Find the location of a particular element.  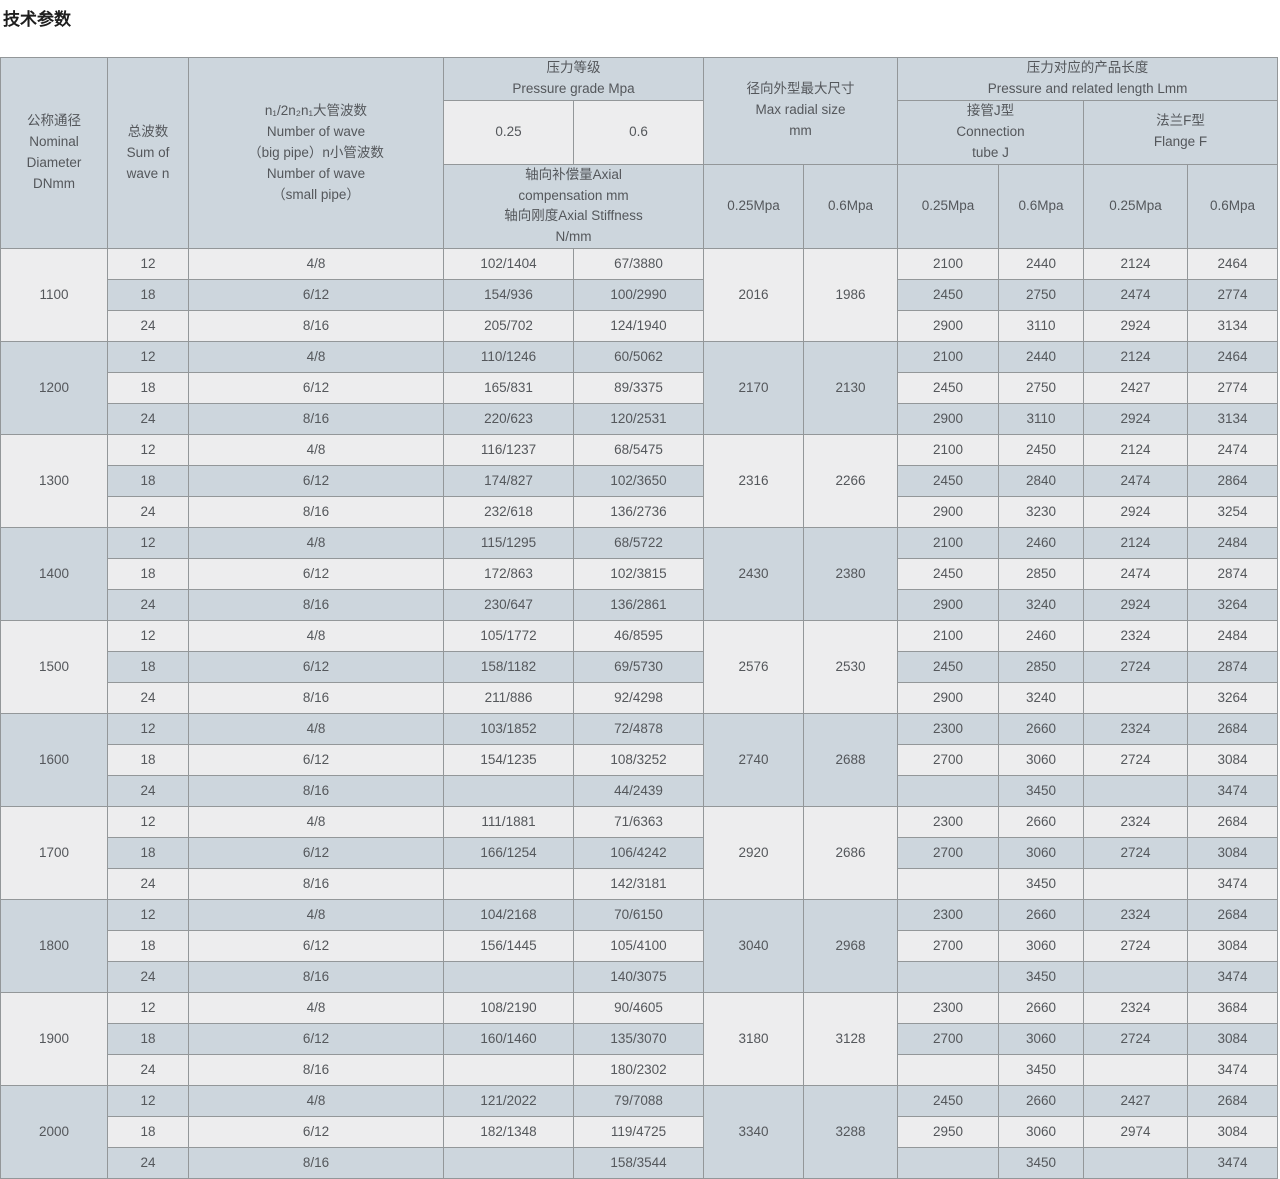

table-row: 18 6/12 174/827 102/3650 2450 2840 2474 2864 is located at coordinates (640, 481).